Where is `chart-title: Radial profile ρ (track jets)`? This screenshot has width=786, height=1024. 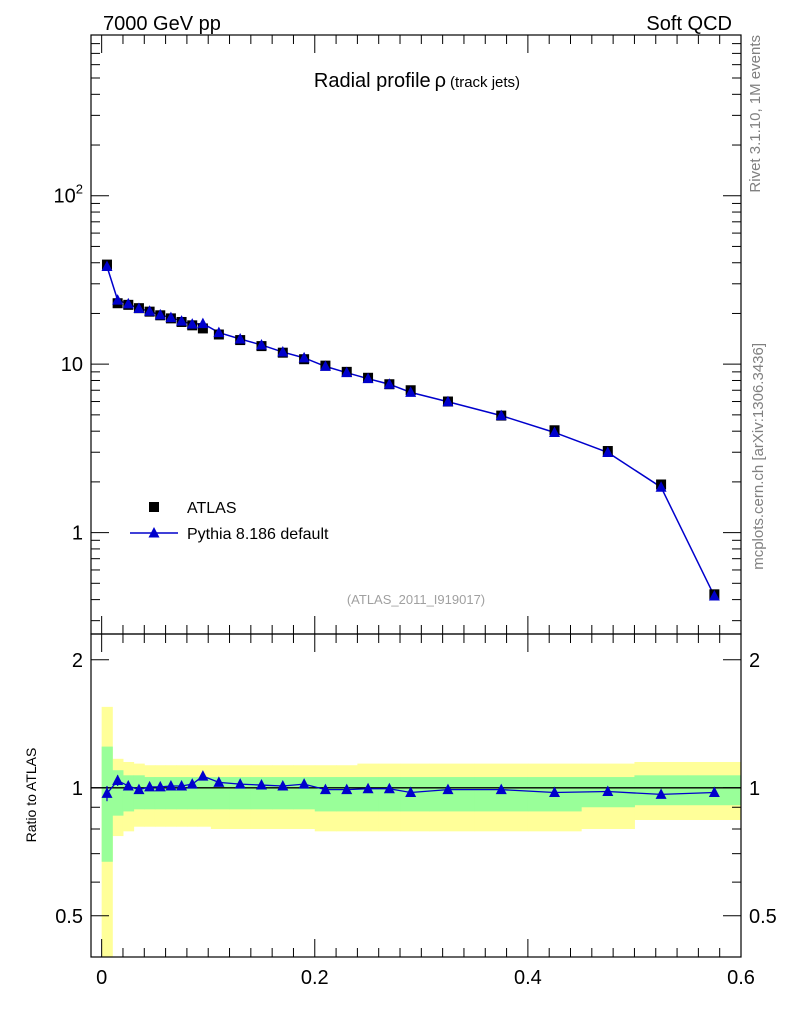
chart-title: Radial profile ρ (track jets) is located at coordinates (417, 81).